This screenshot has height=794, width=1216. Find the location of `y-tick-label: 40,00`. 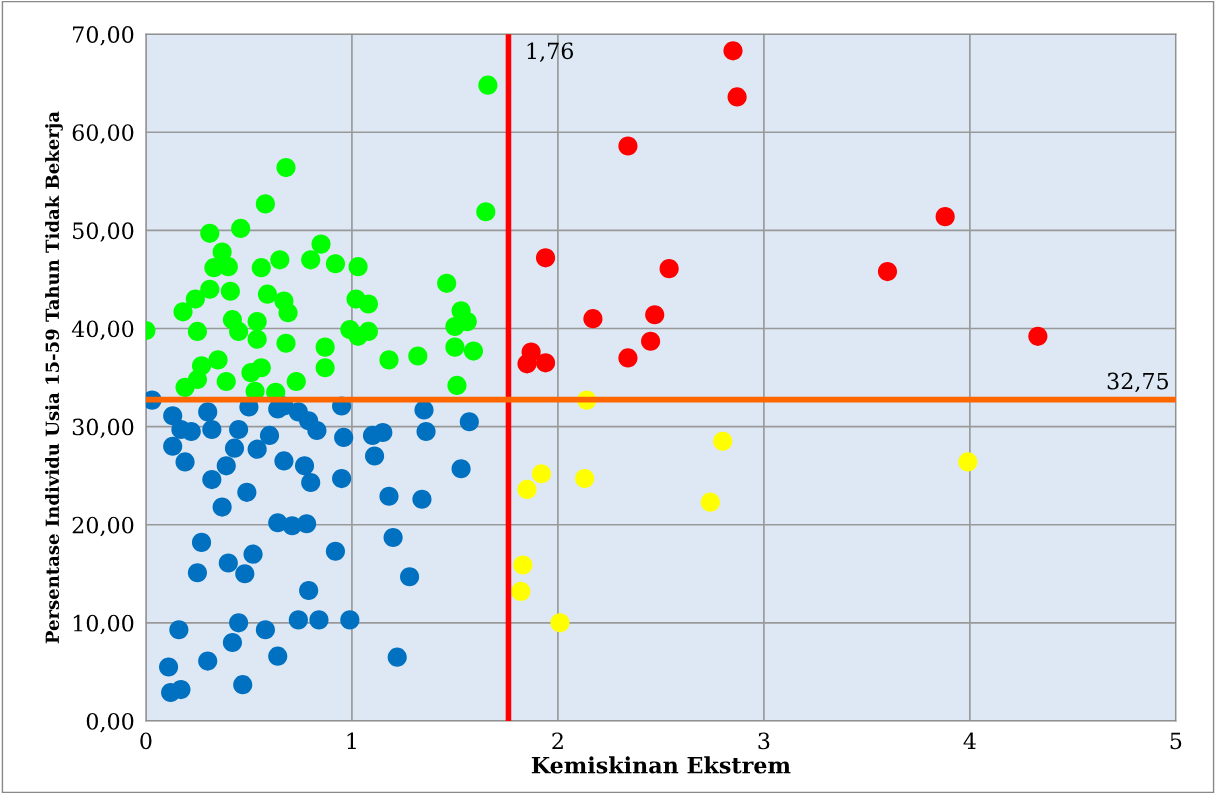

y-tick-label: 40,00 is located at coordinates (102, 330).